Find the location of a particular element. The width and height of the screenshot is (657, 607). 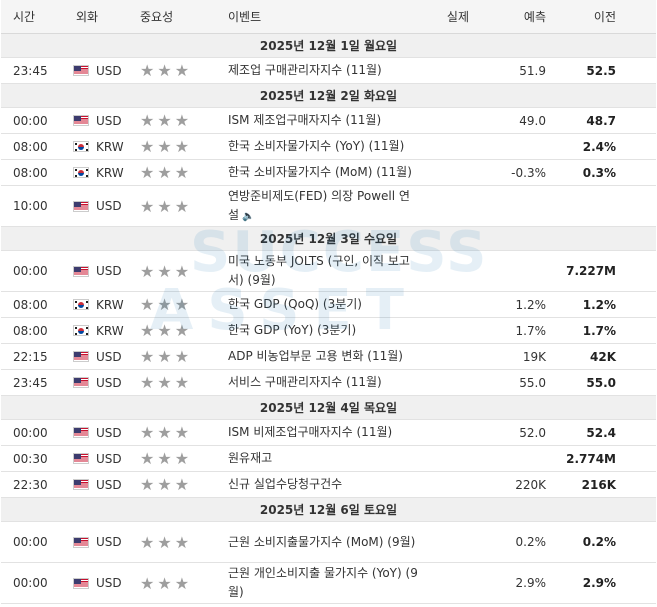

header-previous: 이전 is located at coordinates (603, 17).